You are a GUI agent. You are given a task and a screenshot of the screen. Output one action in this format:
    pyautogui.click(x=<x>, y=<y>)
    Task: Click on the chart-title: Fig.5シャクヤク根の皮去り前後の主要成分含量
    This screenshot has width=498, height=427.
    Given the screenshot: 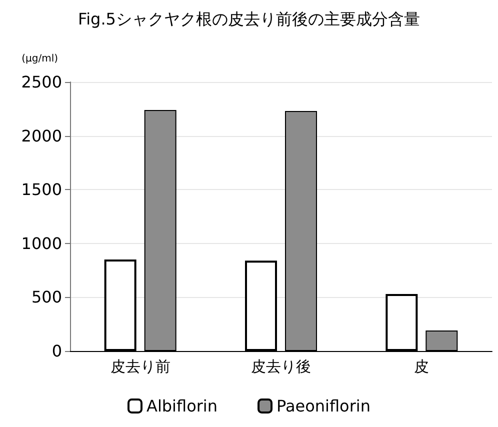 What is the action you would take?
    pyautogui.click(x=249, y=19)
    